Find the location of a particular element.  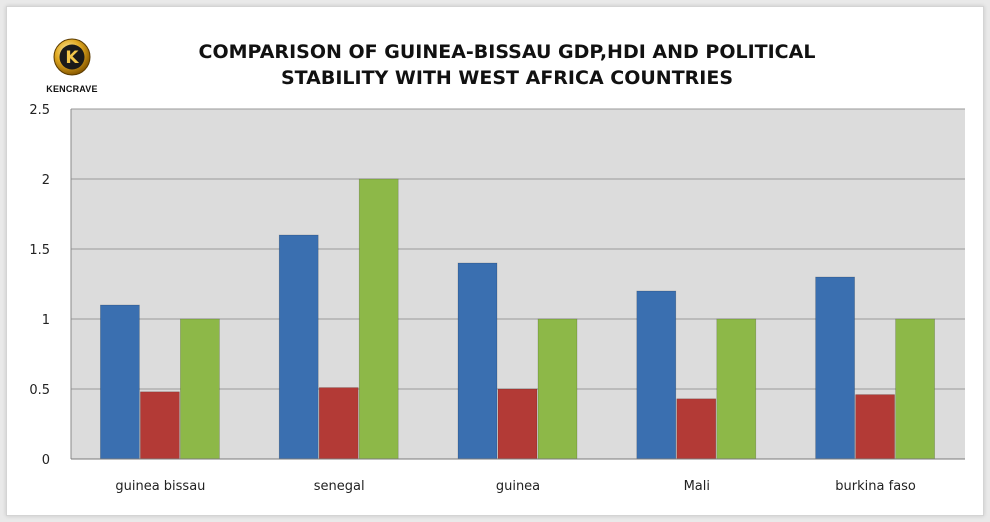

logo: K KENCRAVE is located at coordinates (72, 65).